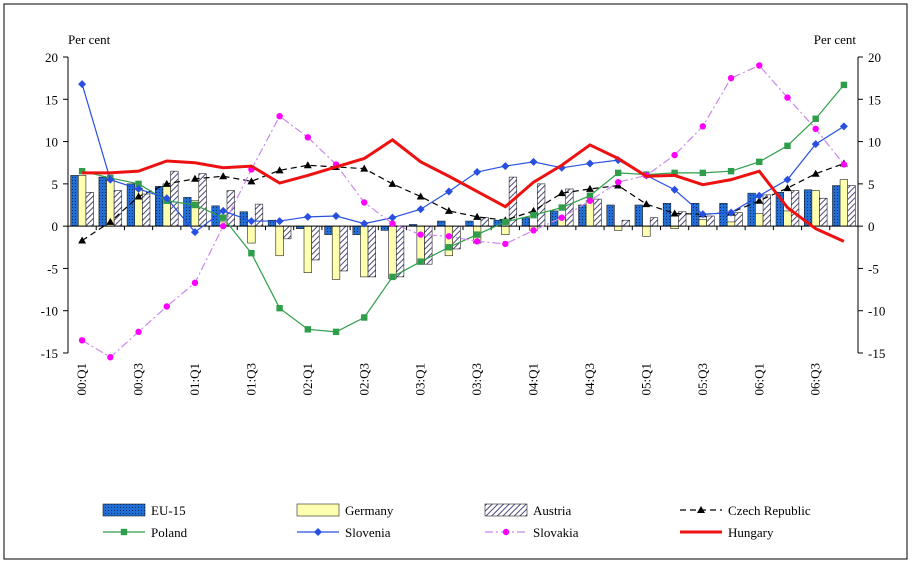 The height and width of the screenshot is (569, 912). What do you see at coordinates (318, 510) in the screenshot?
I see `legend-swatch` at bounding box center [318, 510].